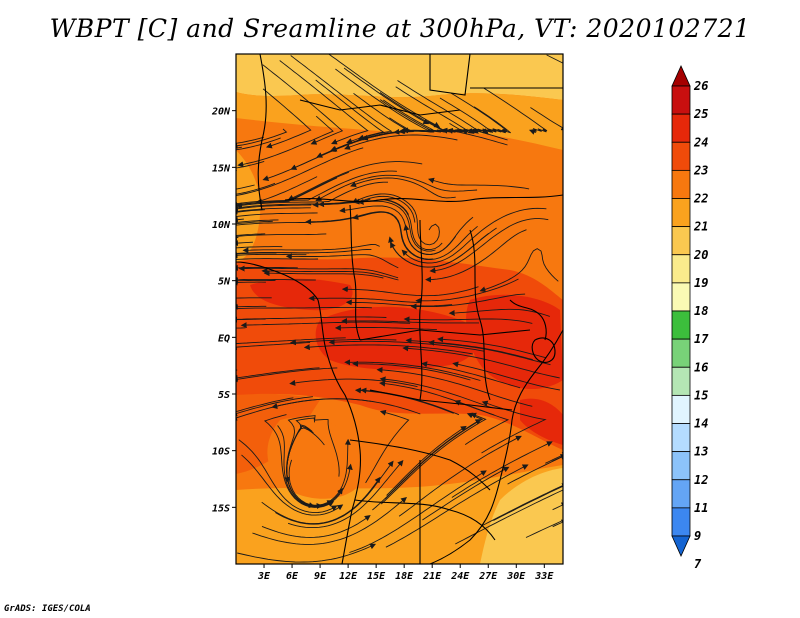 The image size is (800, 618). Describe the element at coordinates (701, 283) in the screenshot. I see `colorbar-label: 19` at that location.